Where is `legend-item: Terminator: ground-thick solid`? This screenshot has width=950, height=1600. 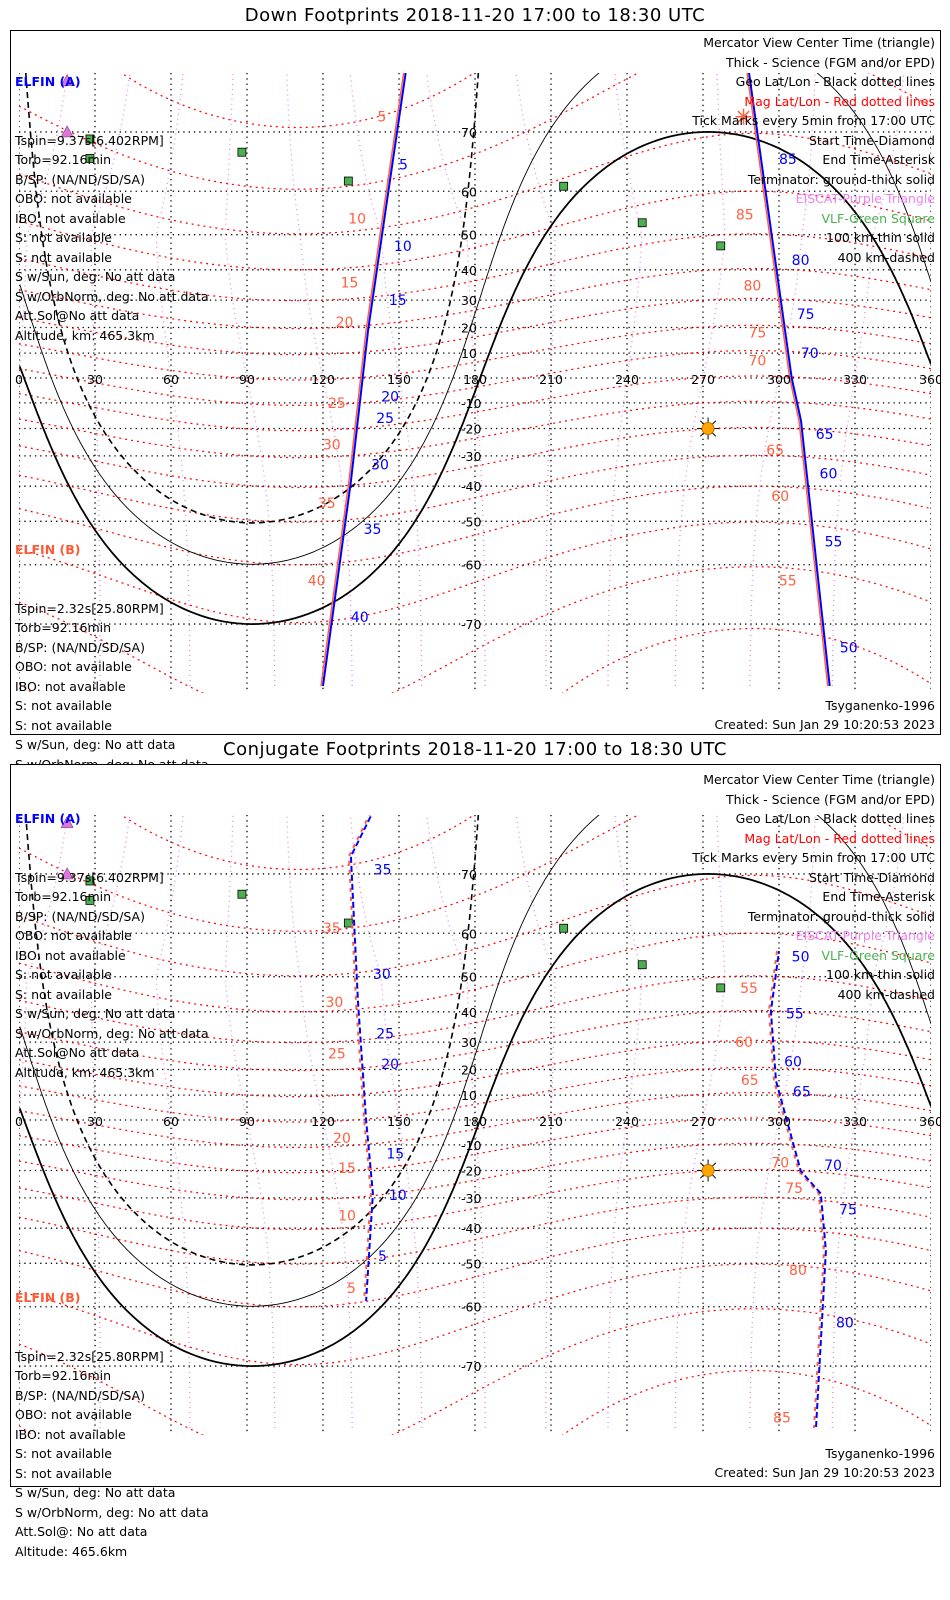 legend-item: Terminator: ground-thick solid is located at coordinates (841, 179).